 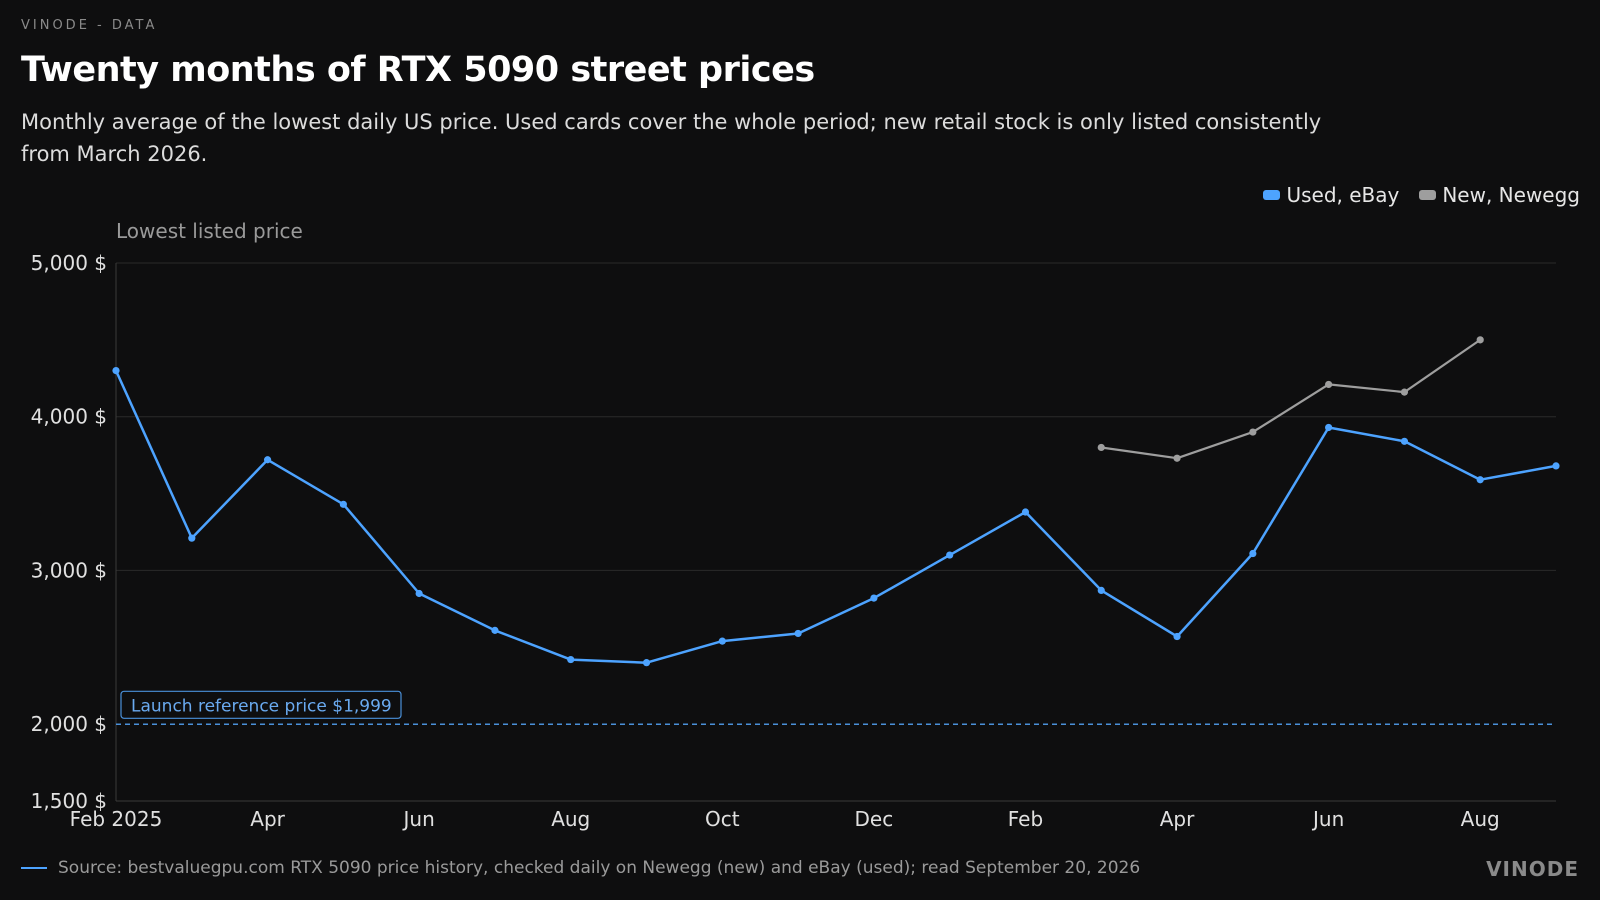 I want to click on y-tick-label: 2,000 $, so click(x=69, y=724).